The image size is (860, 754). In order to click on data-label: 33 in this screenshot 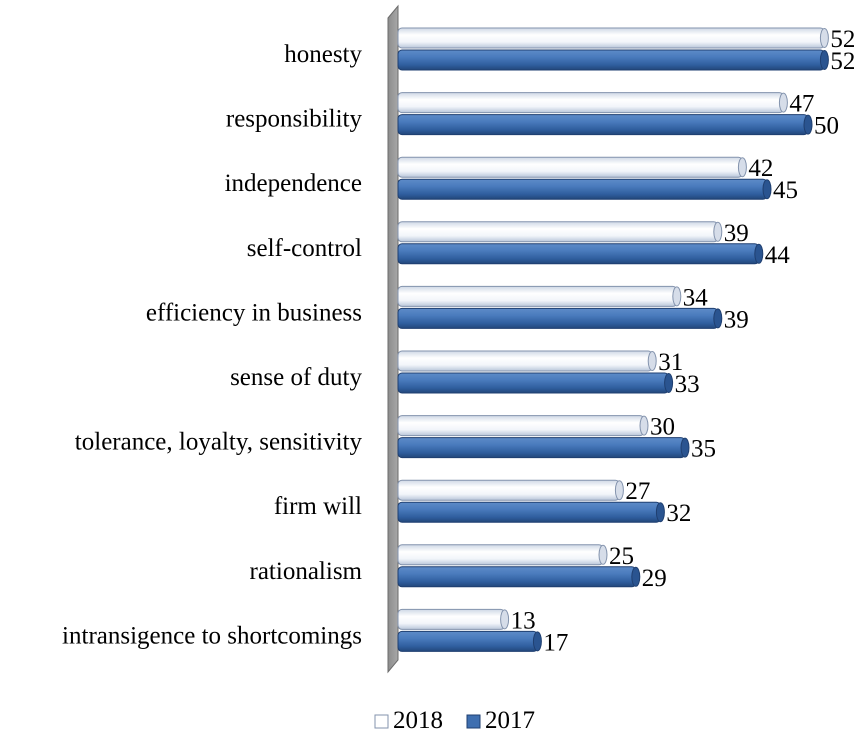, I will do `click(687, 384)`.